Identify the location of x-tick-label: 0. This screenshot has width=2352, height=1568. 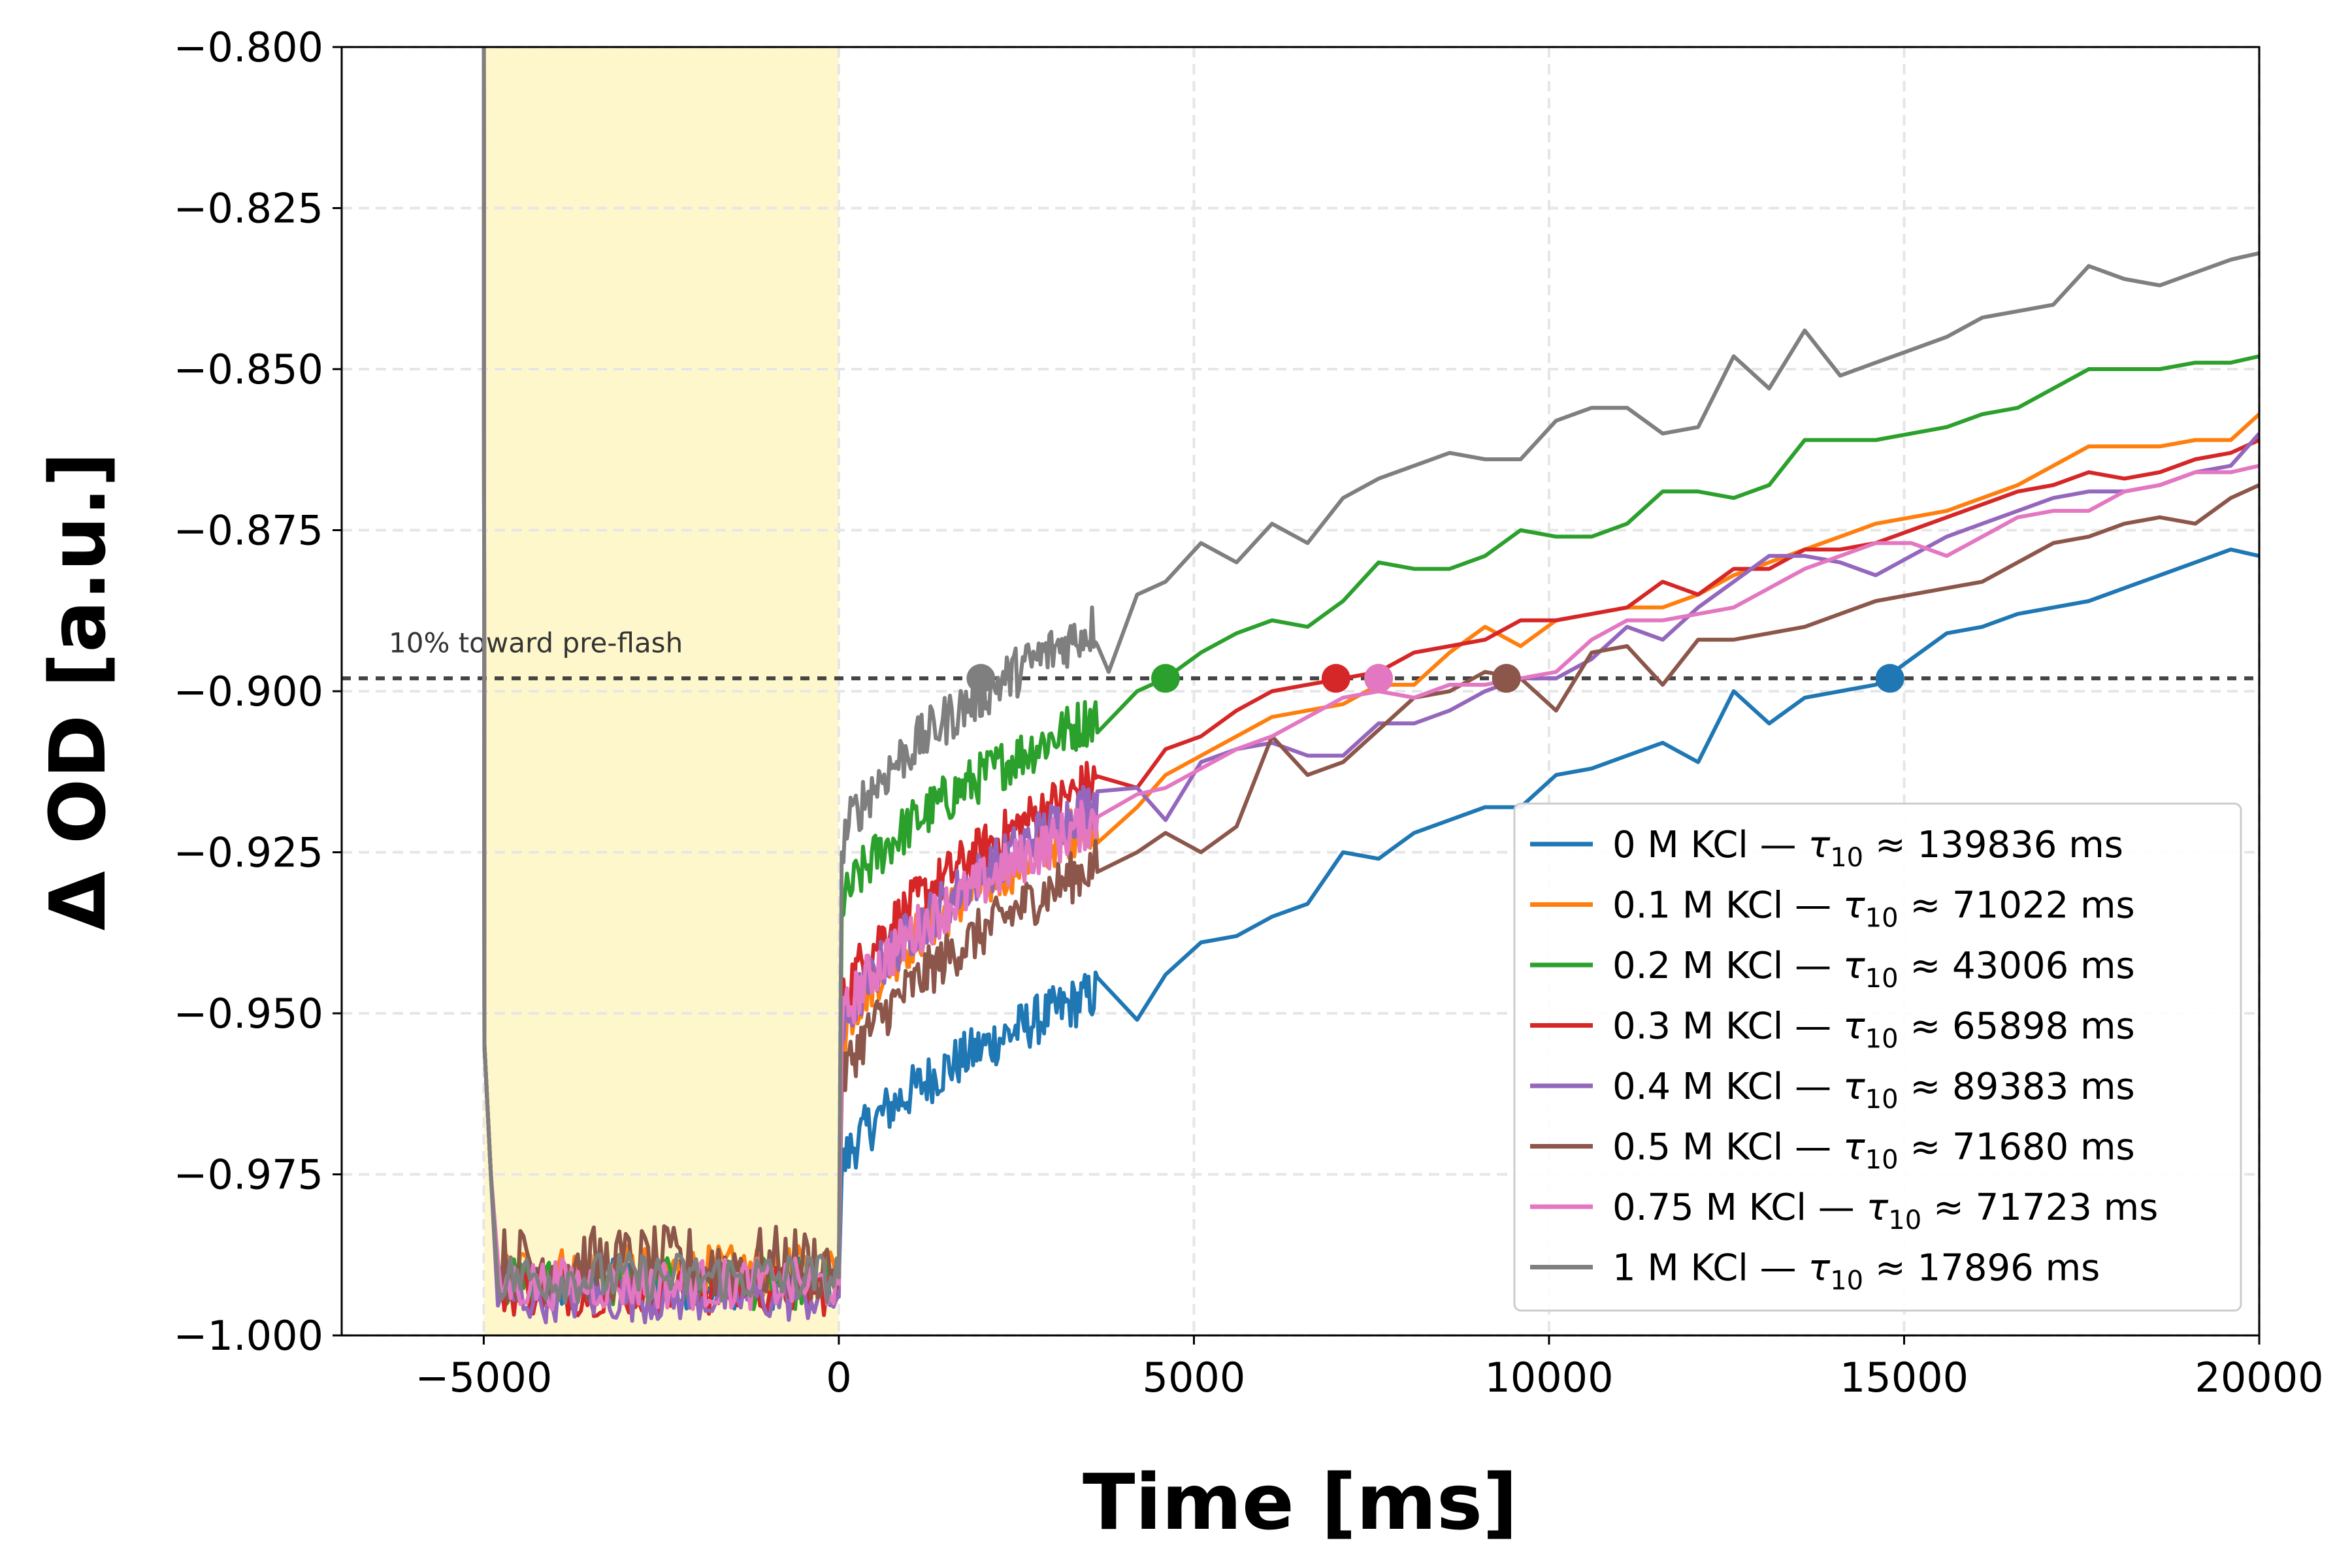
(838, 1377).